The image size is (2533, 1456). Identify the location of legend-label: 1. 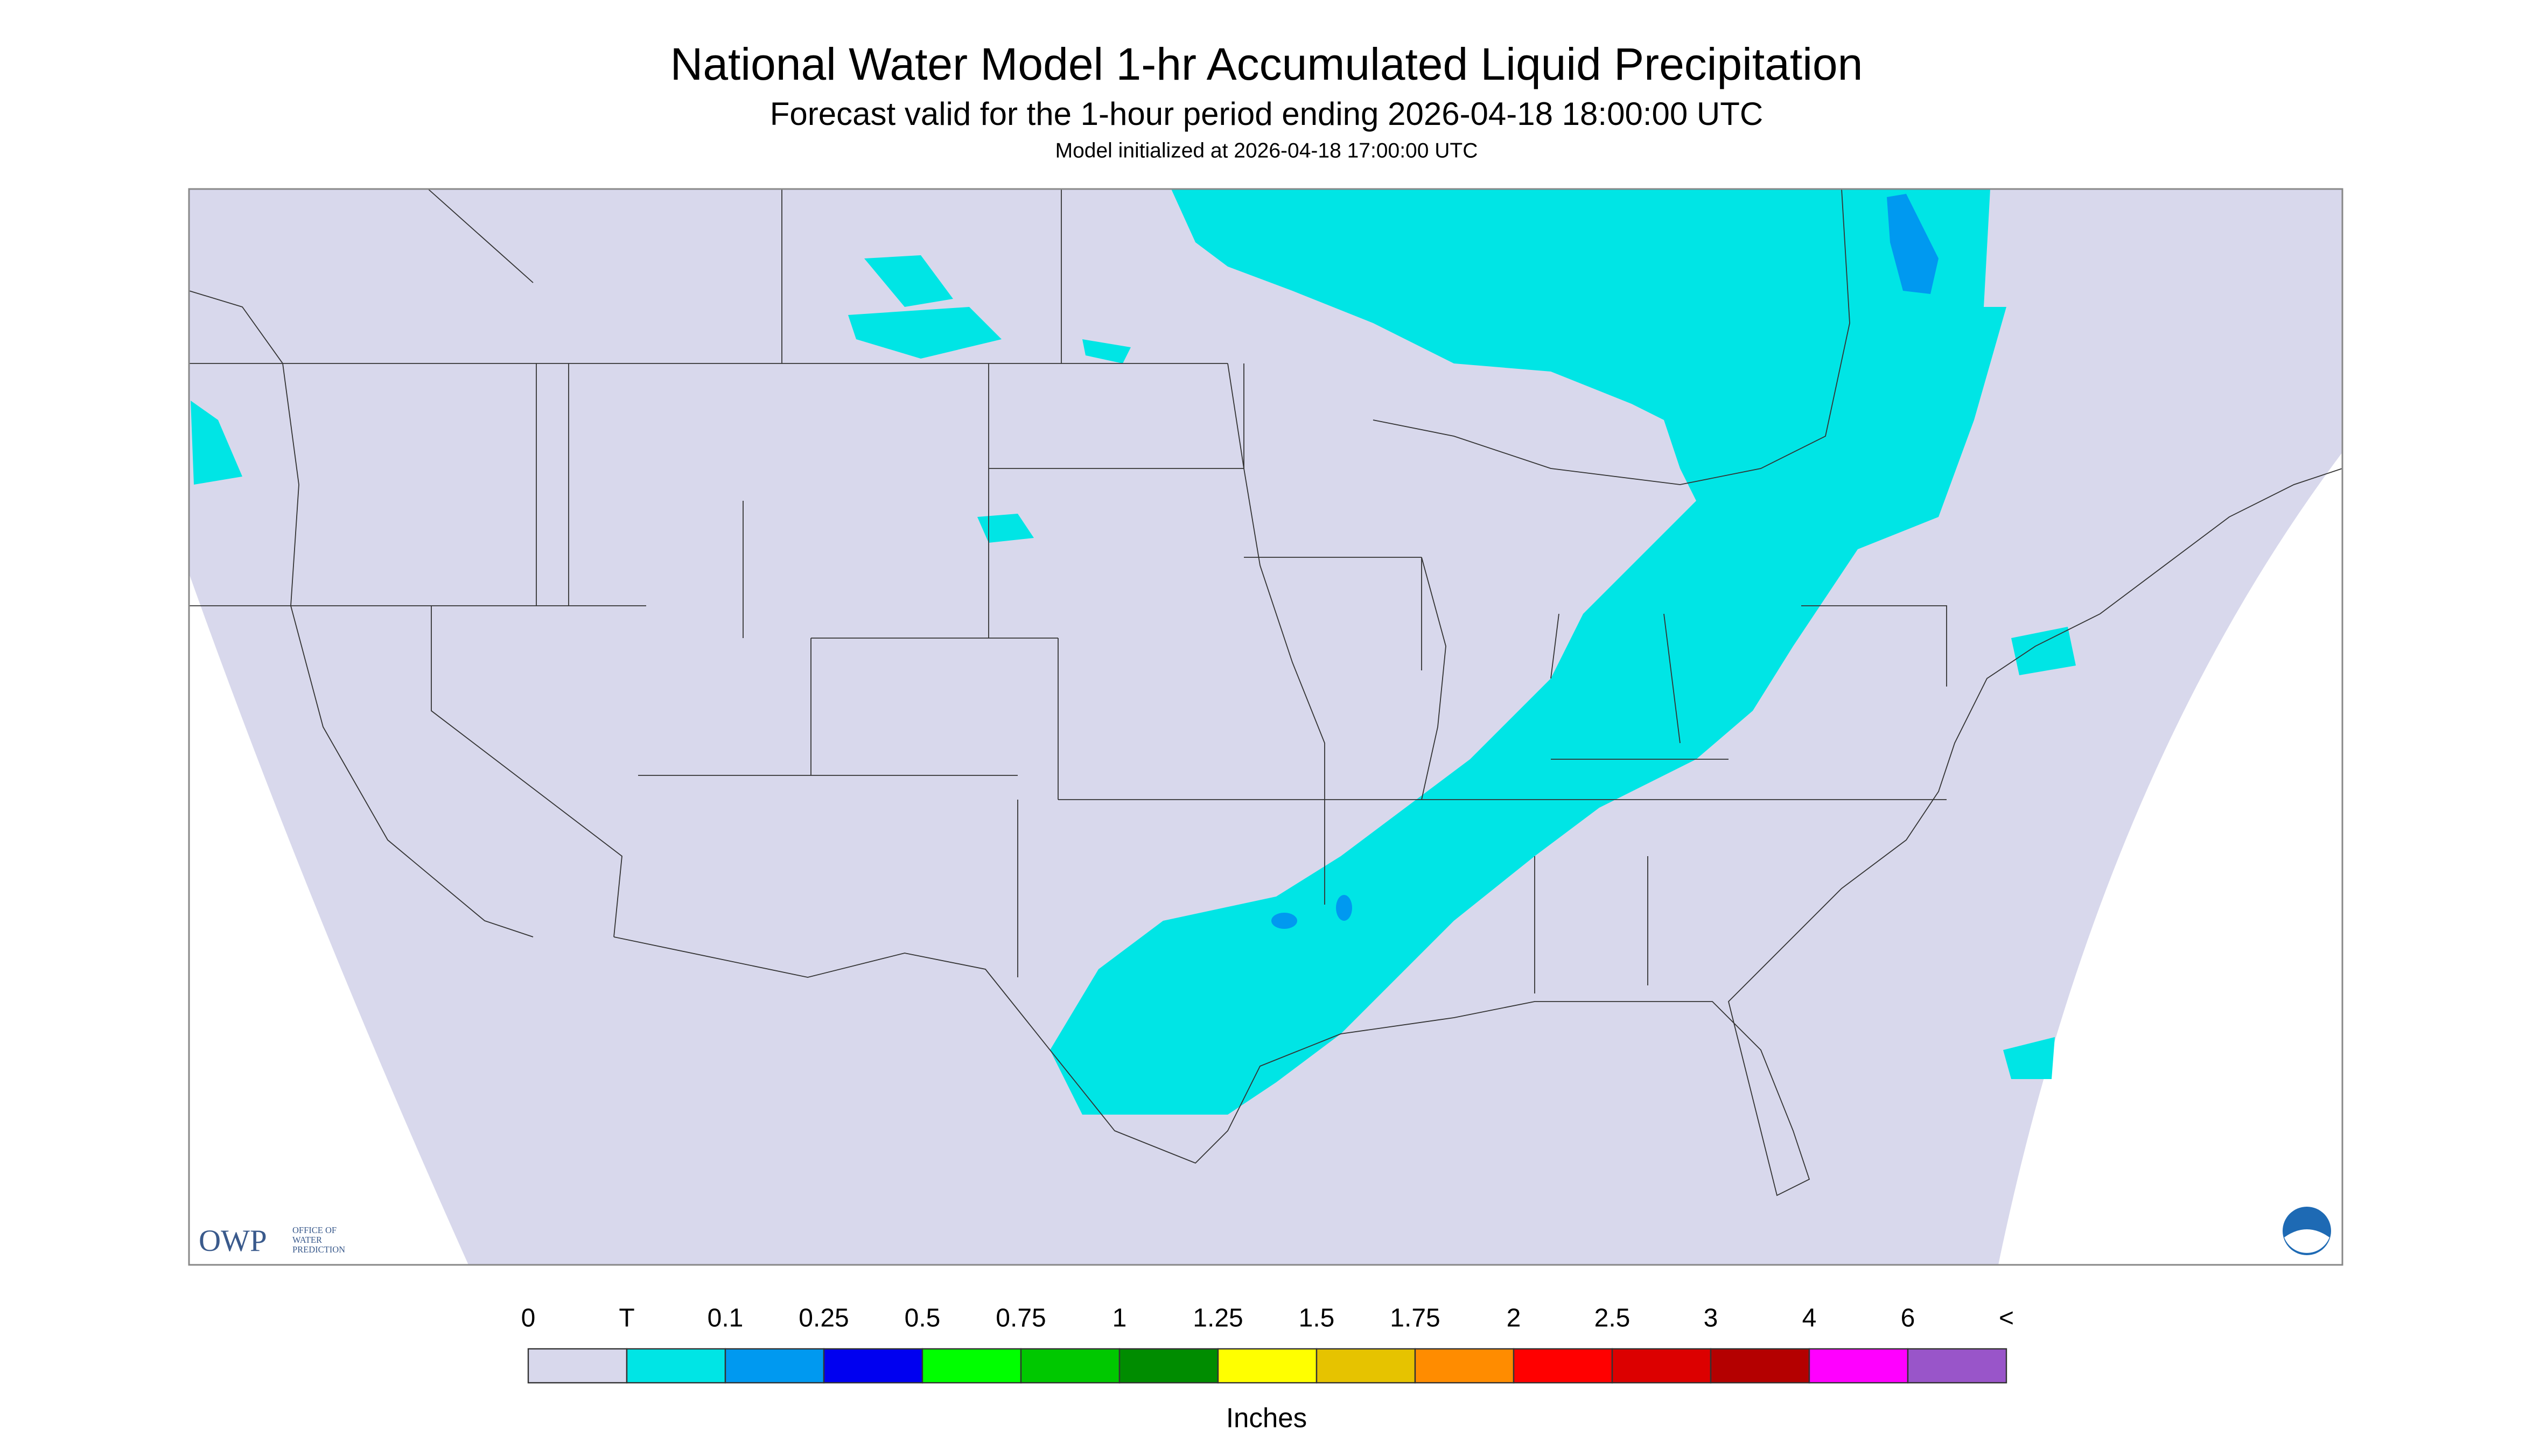
(1120, 1318).